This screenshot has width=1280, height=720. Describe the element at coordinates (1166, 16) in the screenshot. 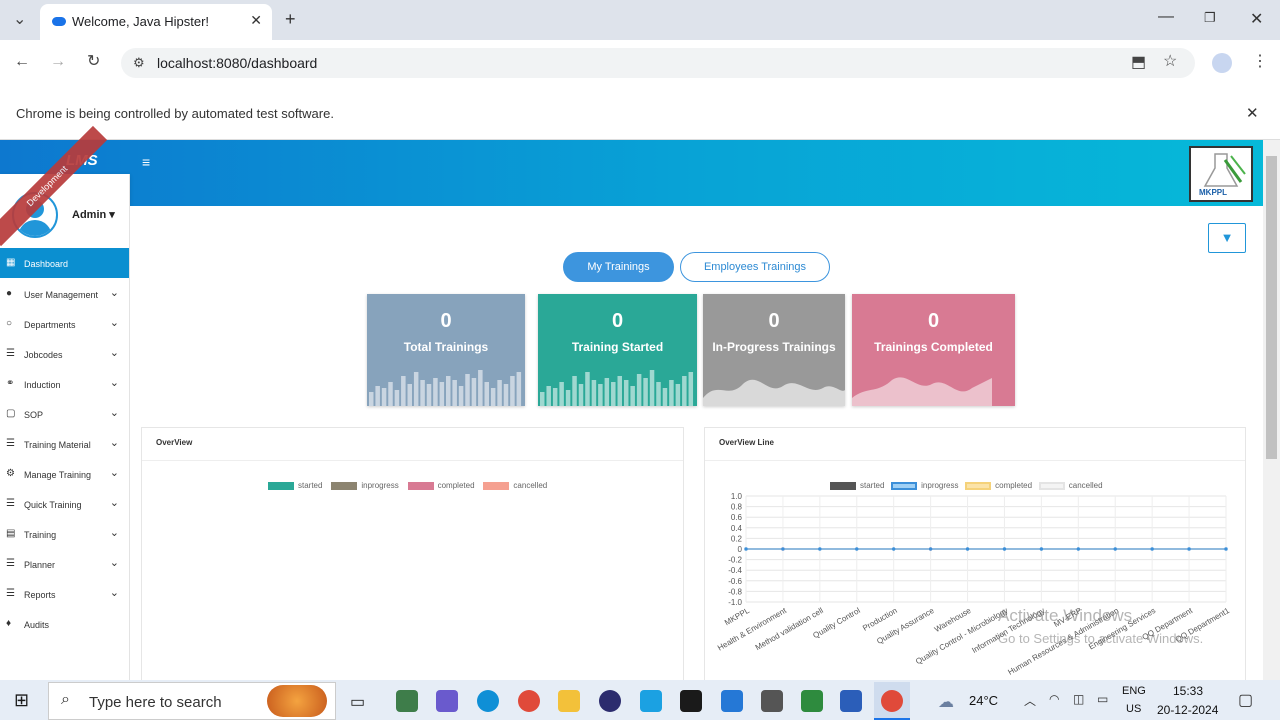

I see `minimize-icon: —` at that location.